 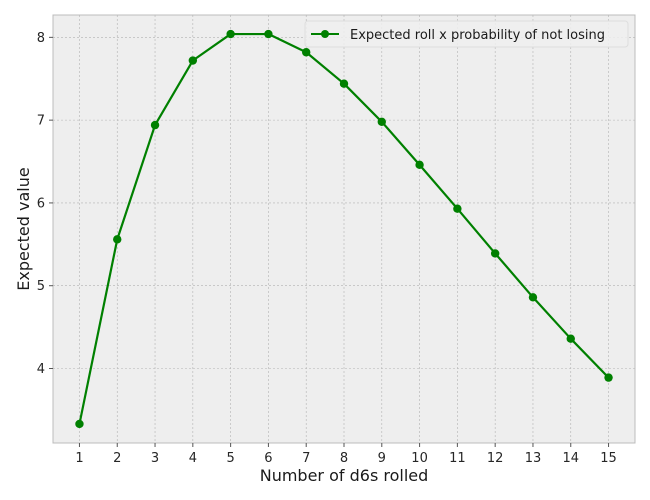 I want to click on x-tick-label: 10, so click(x=419, y=458).